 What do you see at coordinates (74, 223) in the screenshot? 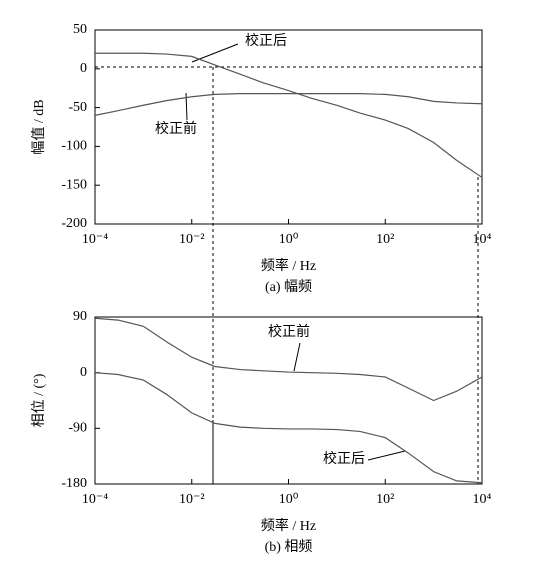
I see `y-tick-label: -200` at bounding box center [74, 223].